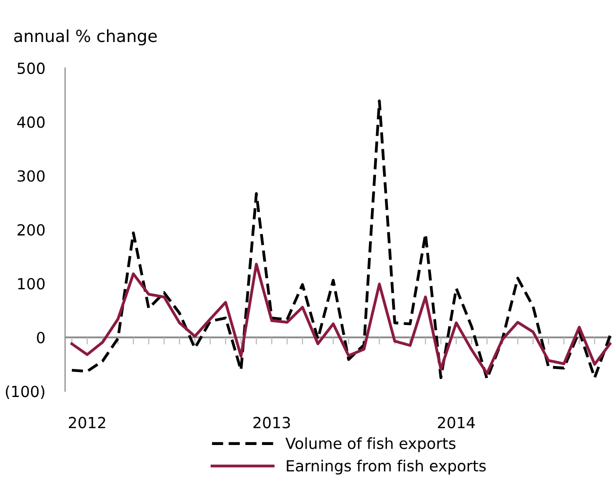 The width and height of the screenshot is (614, 486). What do you see at coordinates (386, 467) in the screenshot?
I see `legend-label: Earnings from fish exports` at bounding box center [386, 467].